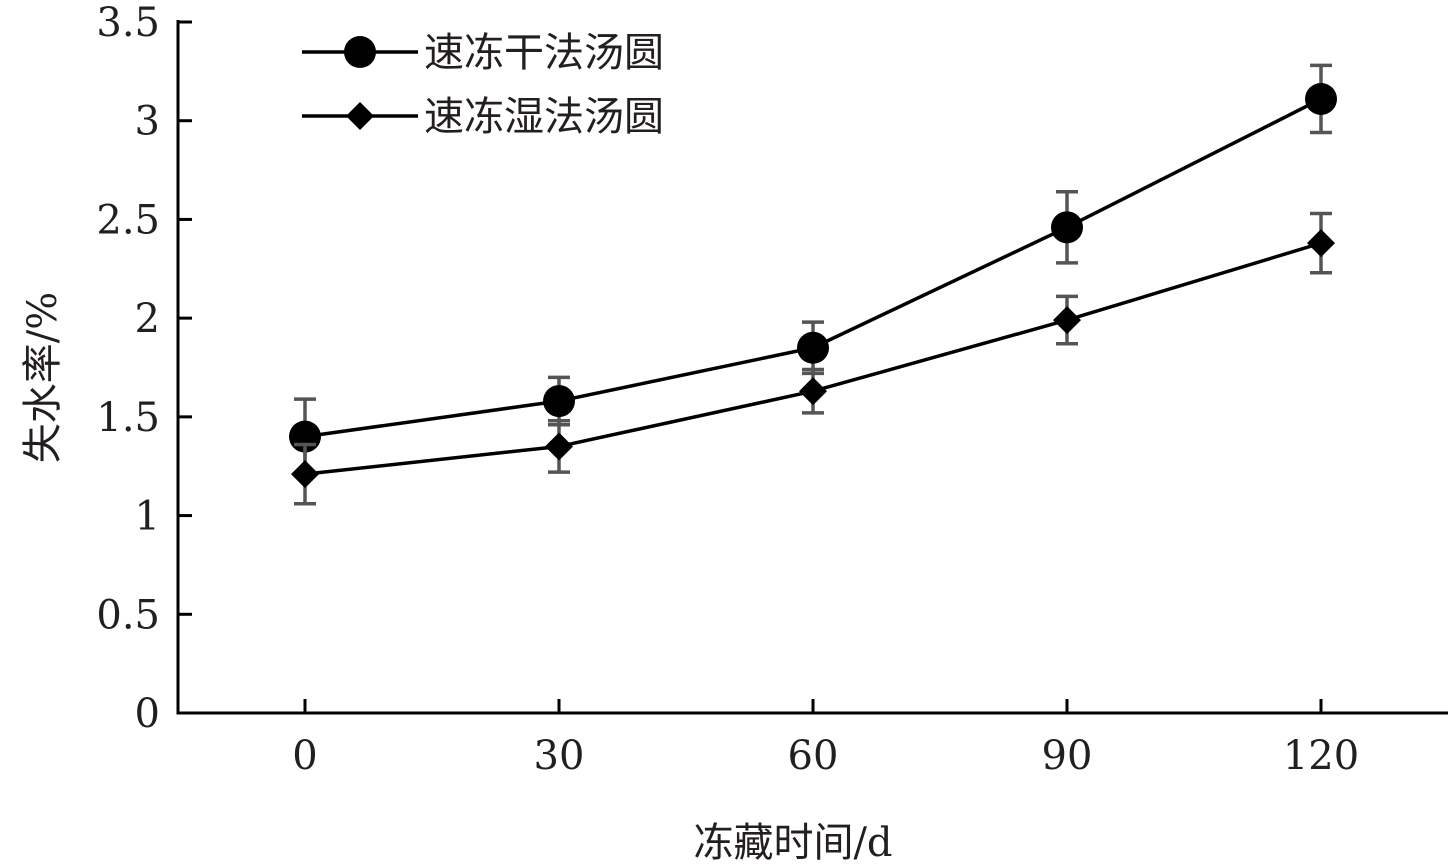 The height and width of the screenshot is (867, 1451). Describe the element at coordinates (1321, 756) in the screenshot. I see `x-tick-label: 120` at that location.